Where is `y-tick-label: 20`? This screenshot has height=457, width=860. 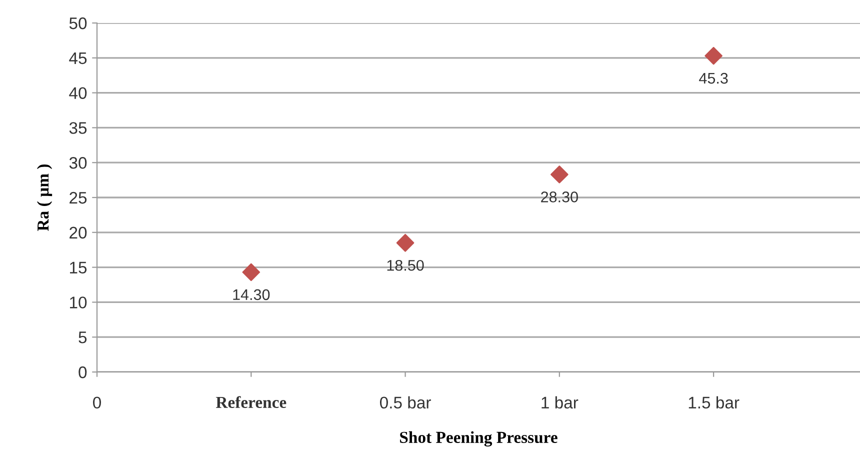
y-tick-label: 20 is located at coordinates (78, 232).